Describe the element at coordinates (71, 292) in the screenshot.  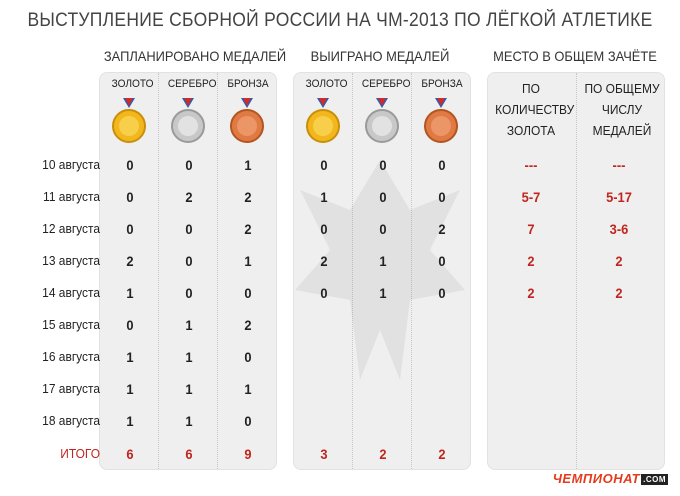
I see `row-date: 14 августа` at that location.